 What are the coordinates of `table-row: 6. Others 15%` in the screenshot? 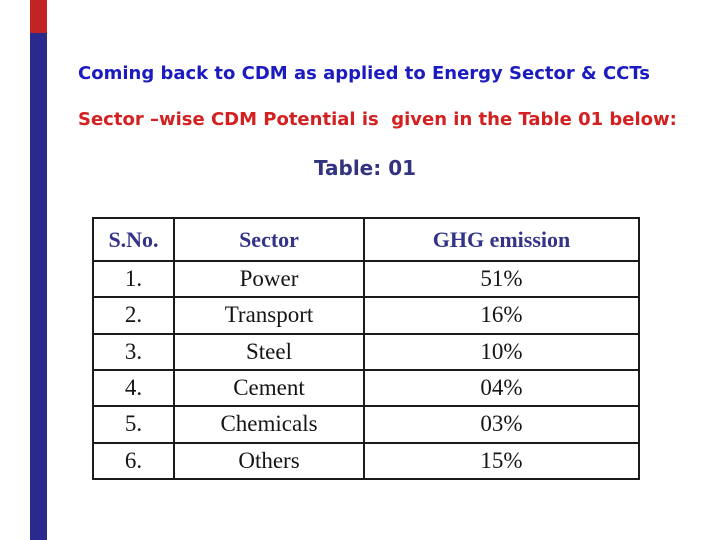 It's located at (366, 461).